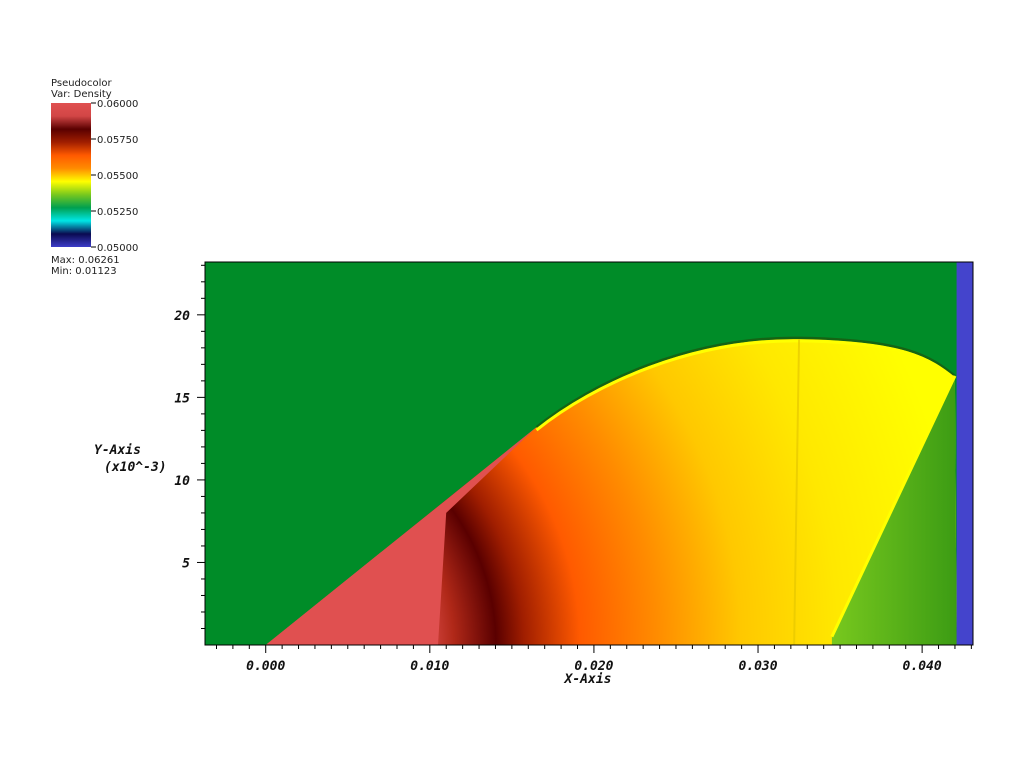 The image size is (1024, 760). I want to click on legend-plot-type: Pseudocolor, so click(82, 83).